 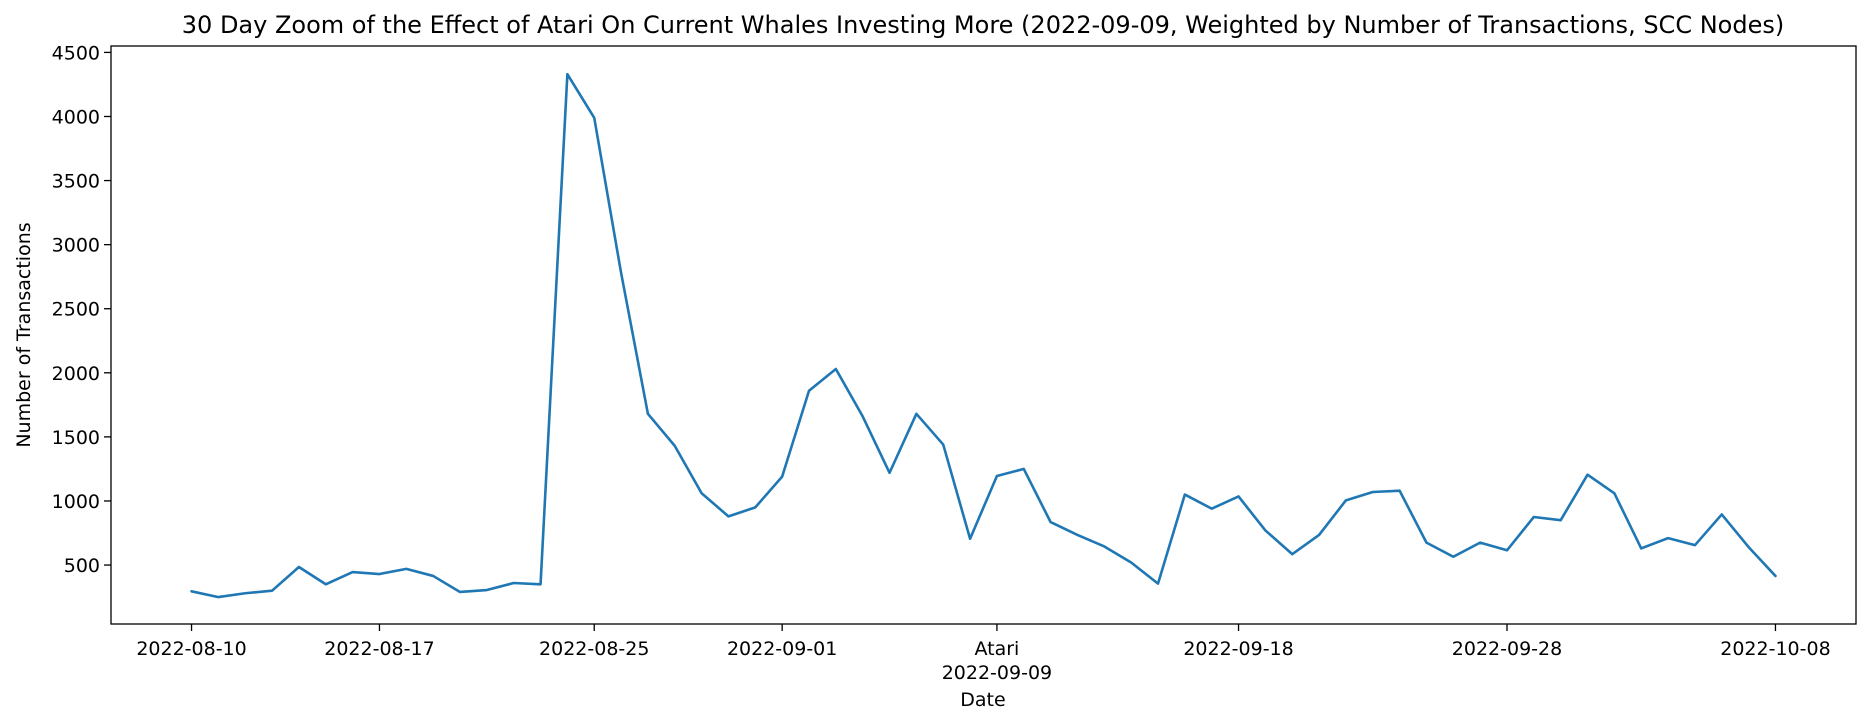 What do you see at coordinates (76, 182) in the screenshot?
I see `y-tick-label: 3500` at bounding box center [76, 182].